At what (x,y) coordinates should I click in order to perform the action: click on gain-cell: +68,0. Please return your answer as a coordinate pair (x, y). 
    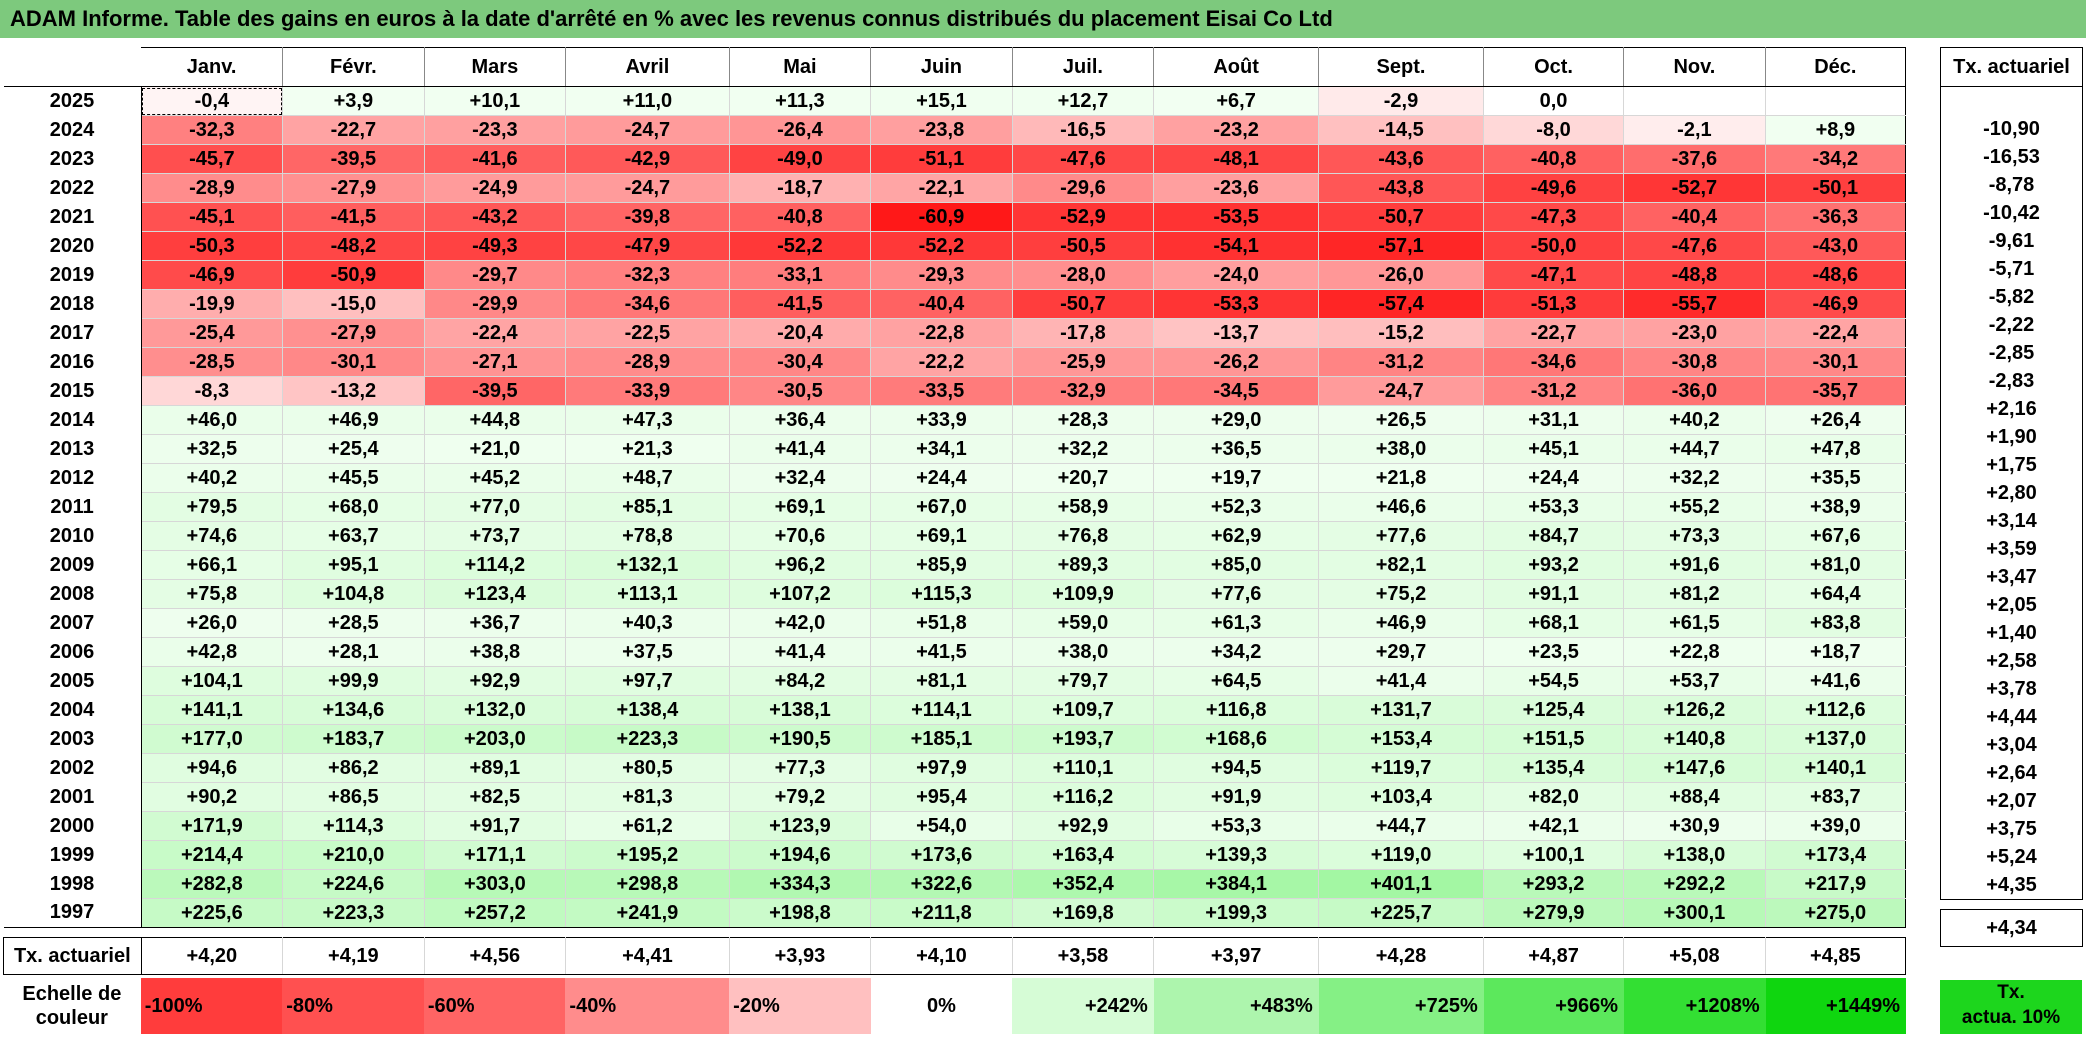
    Looking at the image, I should click on (353, 507).